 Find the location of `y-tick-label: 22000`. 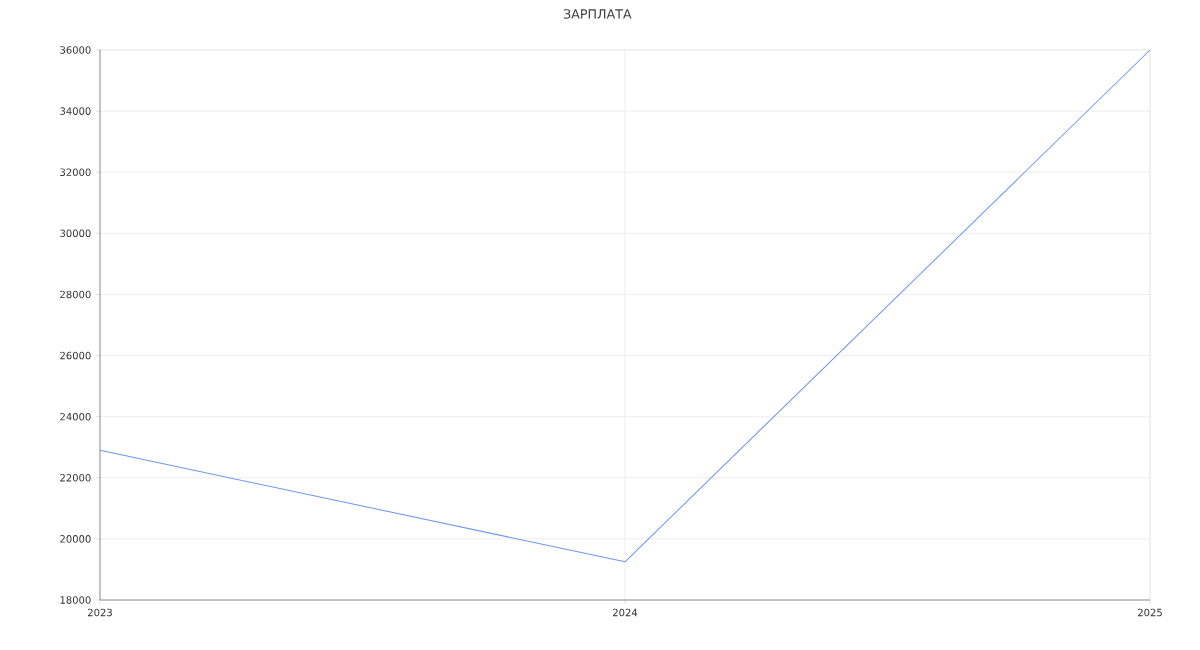

y-tick-label: 22000 is located at coordinates (75, 477).